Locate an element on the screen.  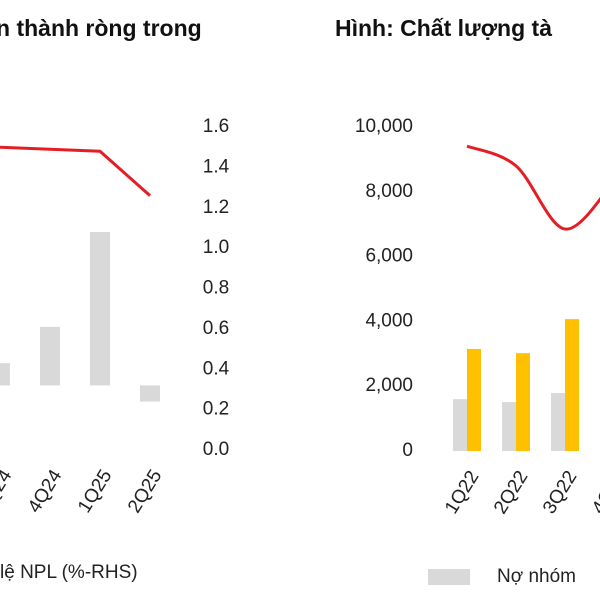
legend-label: Nợ nhóm is located at coordinates (536, 576).